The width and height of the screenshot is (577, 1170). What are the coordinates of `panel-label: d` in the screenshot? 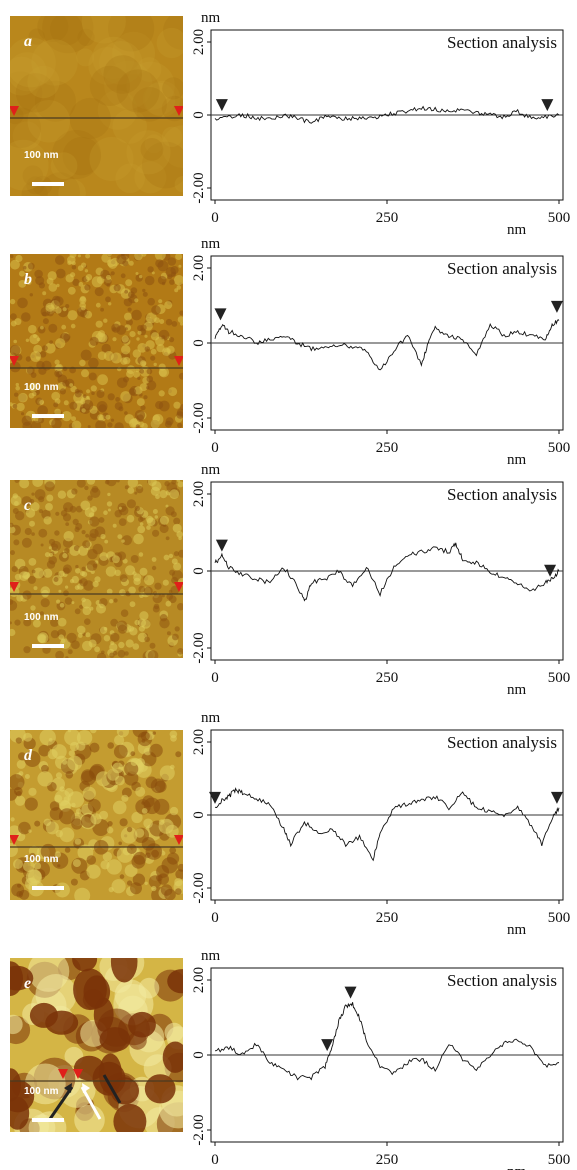 It's located at (28, 755).